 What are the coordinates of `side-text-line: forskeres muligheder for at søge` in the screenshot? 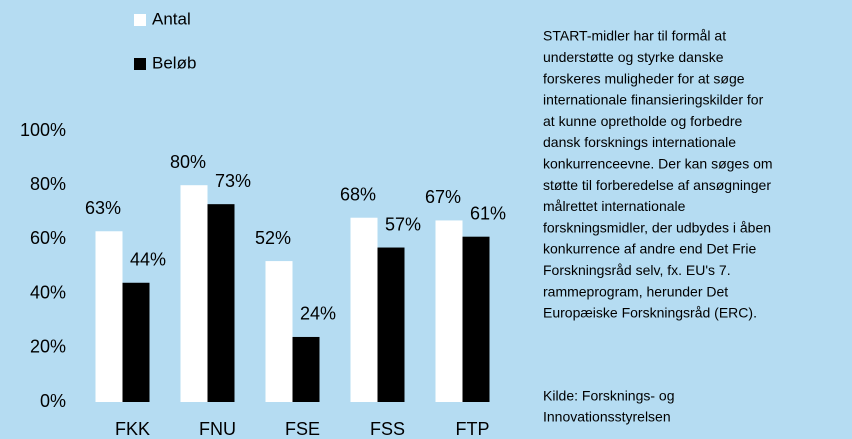 It's located at (644, 78).